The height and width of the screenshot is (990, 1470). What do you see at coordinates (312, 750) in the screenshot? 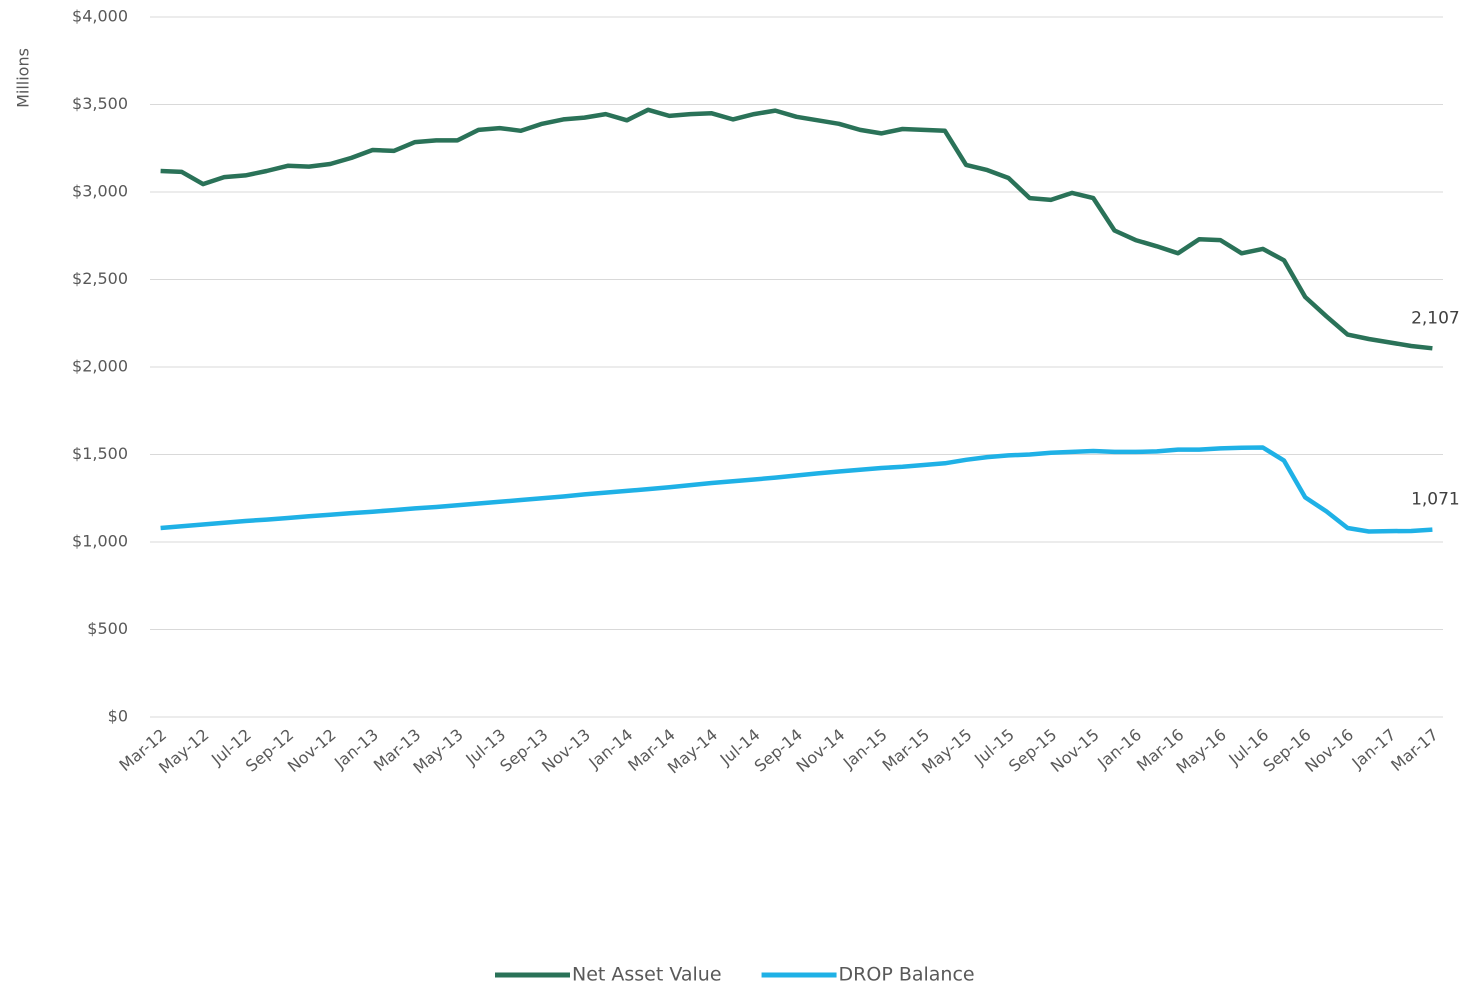
I see `x-tick-label: Nov-12` at bounding box center [312, 750].